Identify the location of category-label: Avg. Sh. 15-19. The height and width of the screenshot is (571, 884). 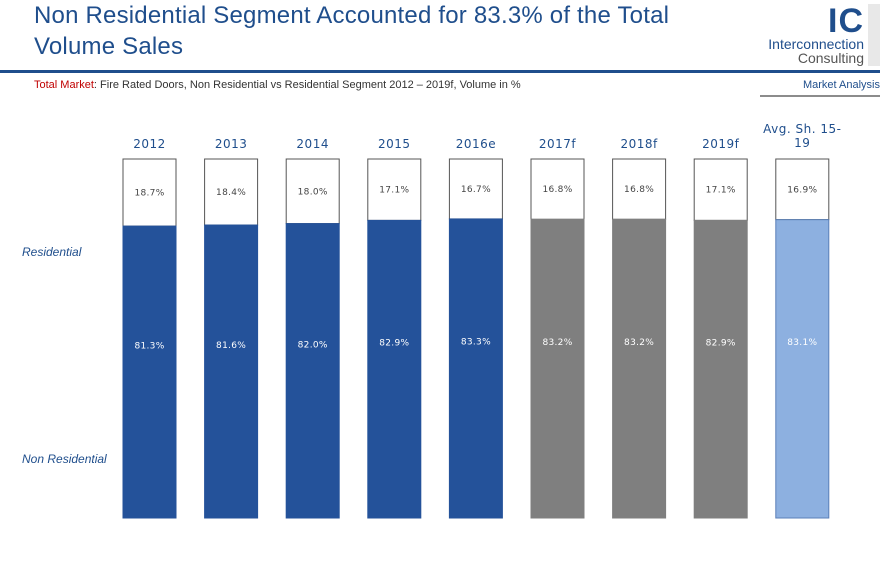
(802, 136).